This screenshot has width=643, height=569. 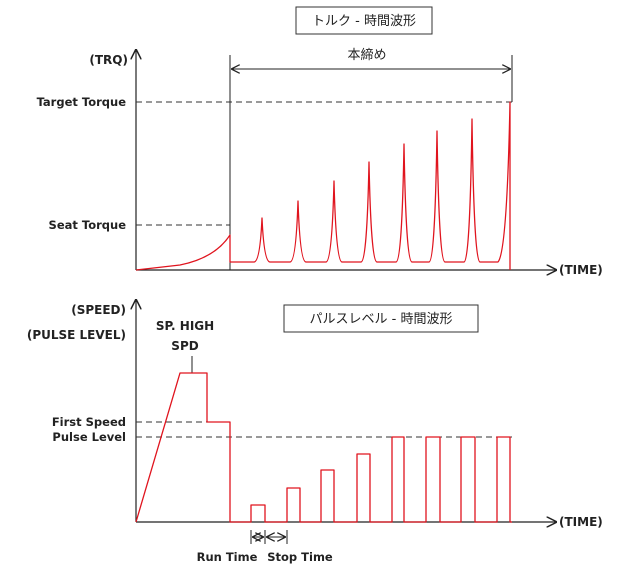 I want to click on span-label: 本締め, so click(x=366, y=55).